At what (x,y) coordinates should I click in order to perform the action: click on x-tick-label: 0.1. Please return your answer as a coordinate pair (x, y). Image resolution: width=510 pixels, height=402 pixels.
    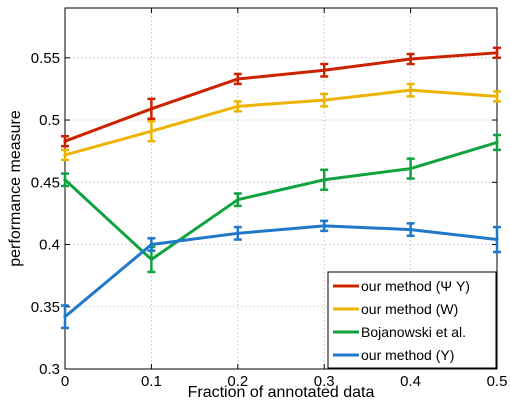
    Looking at the image, I should click on (151, 381).